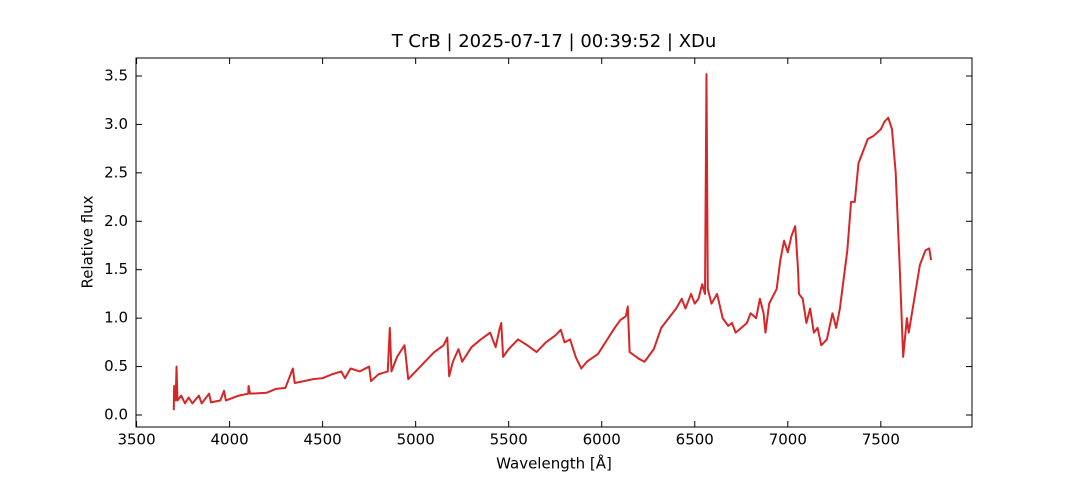  What do you see at coordinates (602, 440) in the screenshot?
I see `x-tick-label: 6000` at bounding box center [602, 440].